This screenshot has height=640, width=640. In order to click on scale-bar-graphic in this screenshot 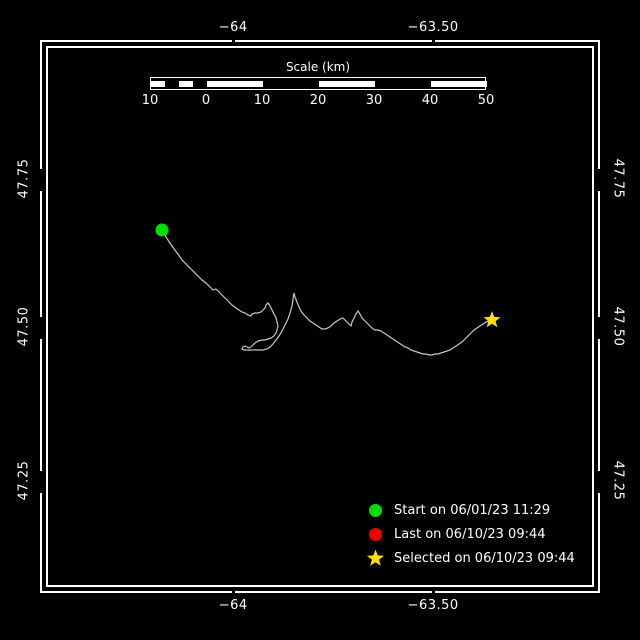, I will do `click(318, 83)`.